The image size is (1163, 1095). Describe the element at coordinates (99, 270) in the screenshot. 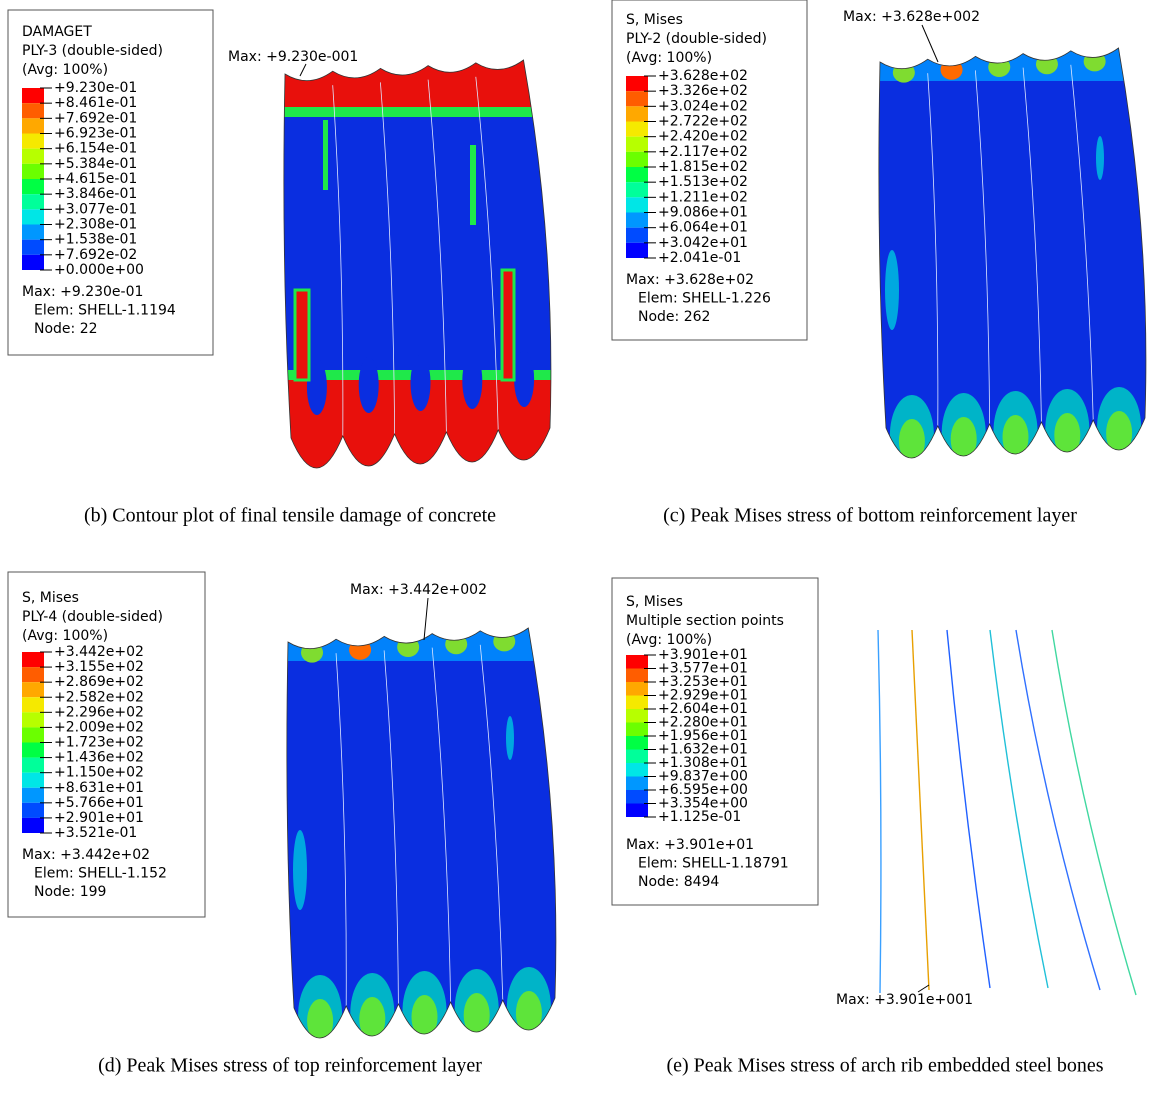

I see `legend-value: +0.000e+00` at that location.